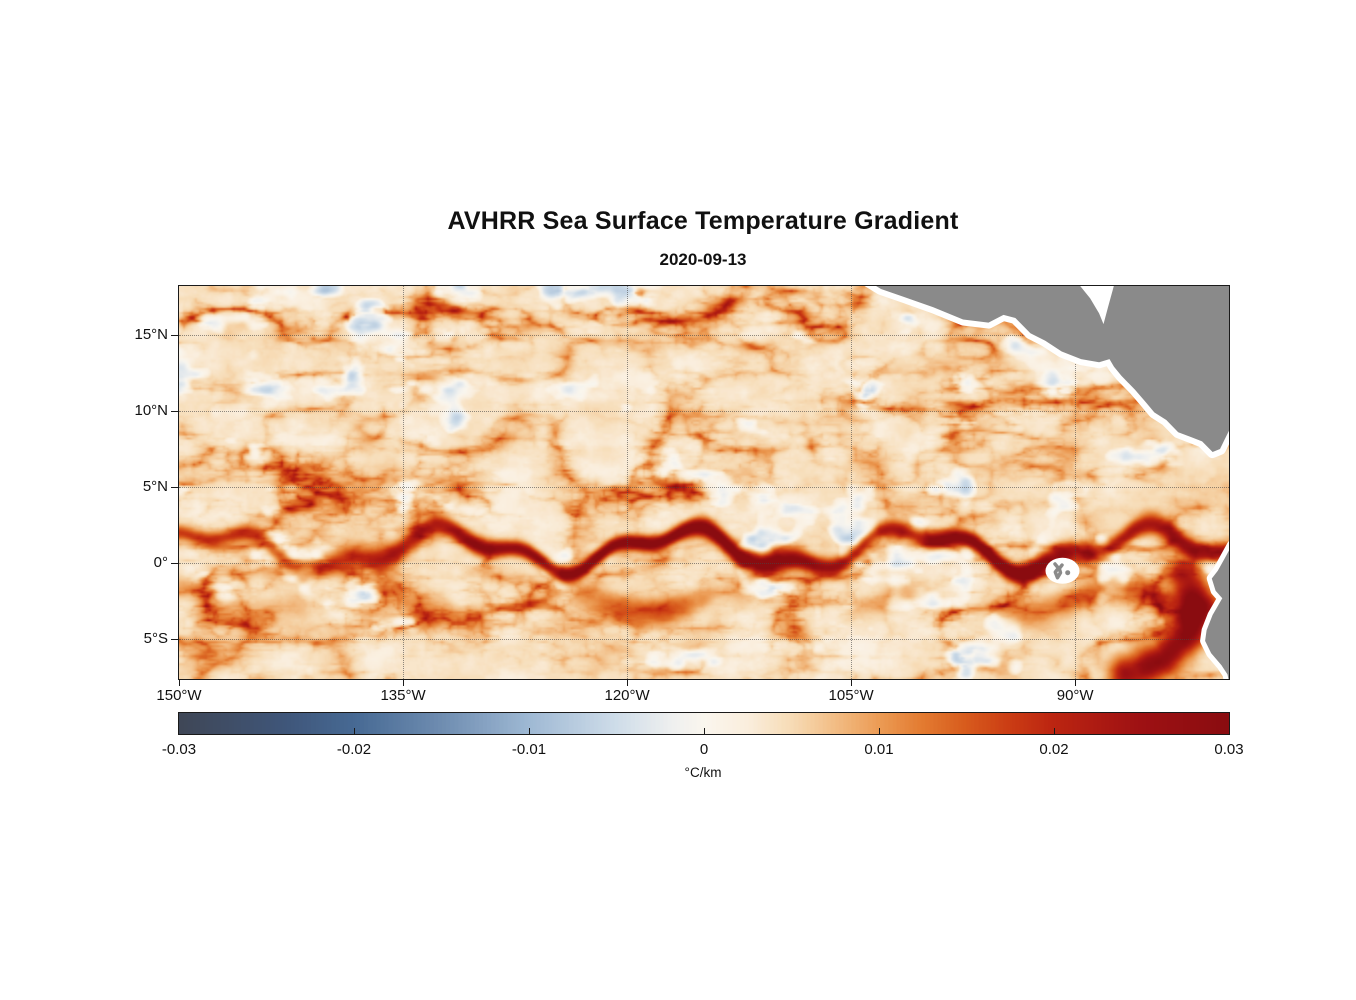  What do you see at coordinates (354, 749) in the screenshot?
I see `colorbar-tick-label: -0.02` at bounding box center [354, 749].